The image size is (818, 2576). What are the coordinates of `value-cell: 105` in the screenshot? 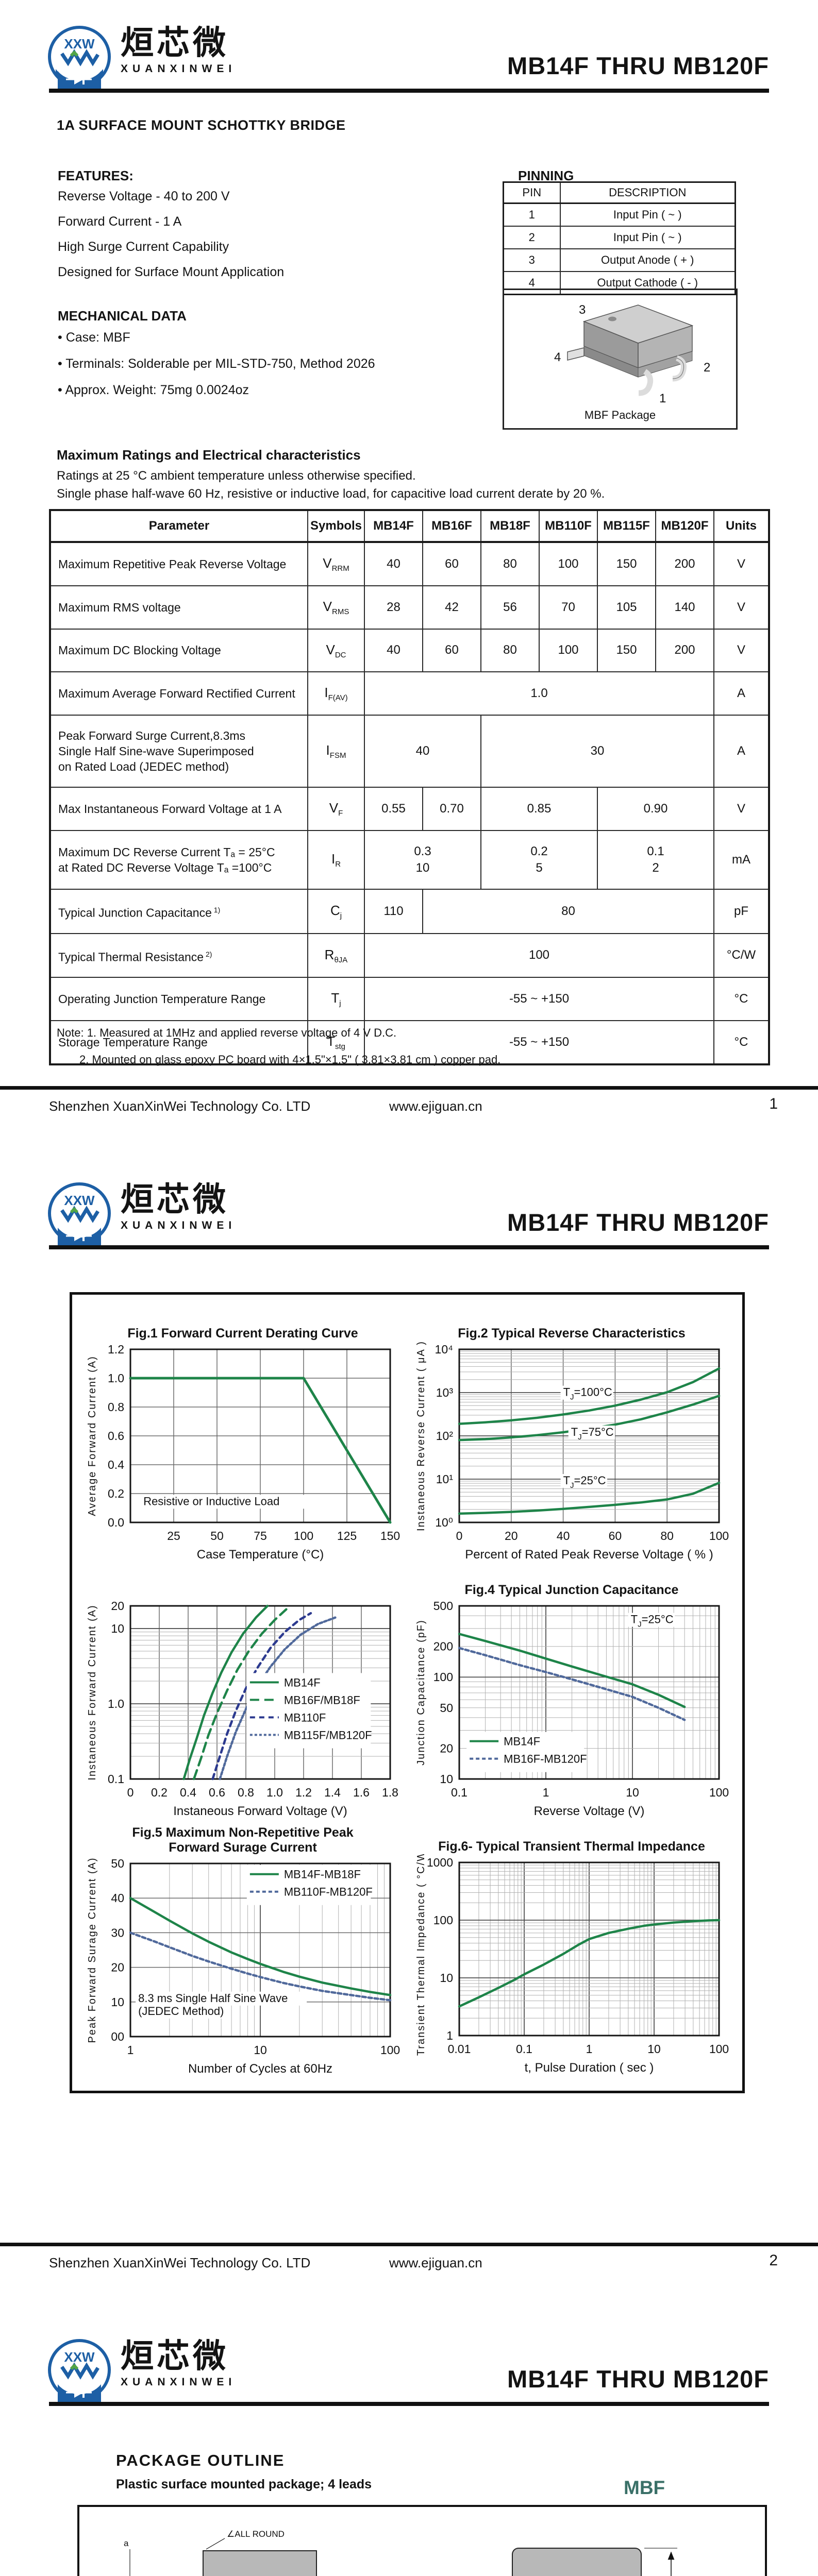 It's located at (626, 607).